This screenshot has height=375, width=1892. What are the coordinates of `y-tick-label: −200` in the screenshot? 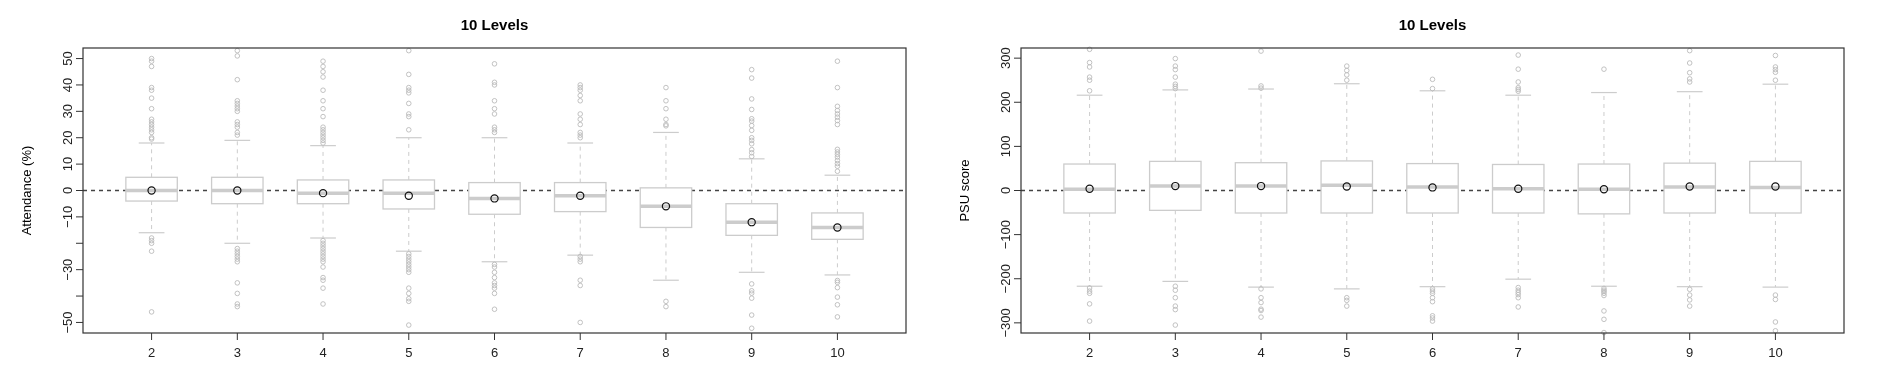 It's located at (1005, 279).